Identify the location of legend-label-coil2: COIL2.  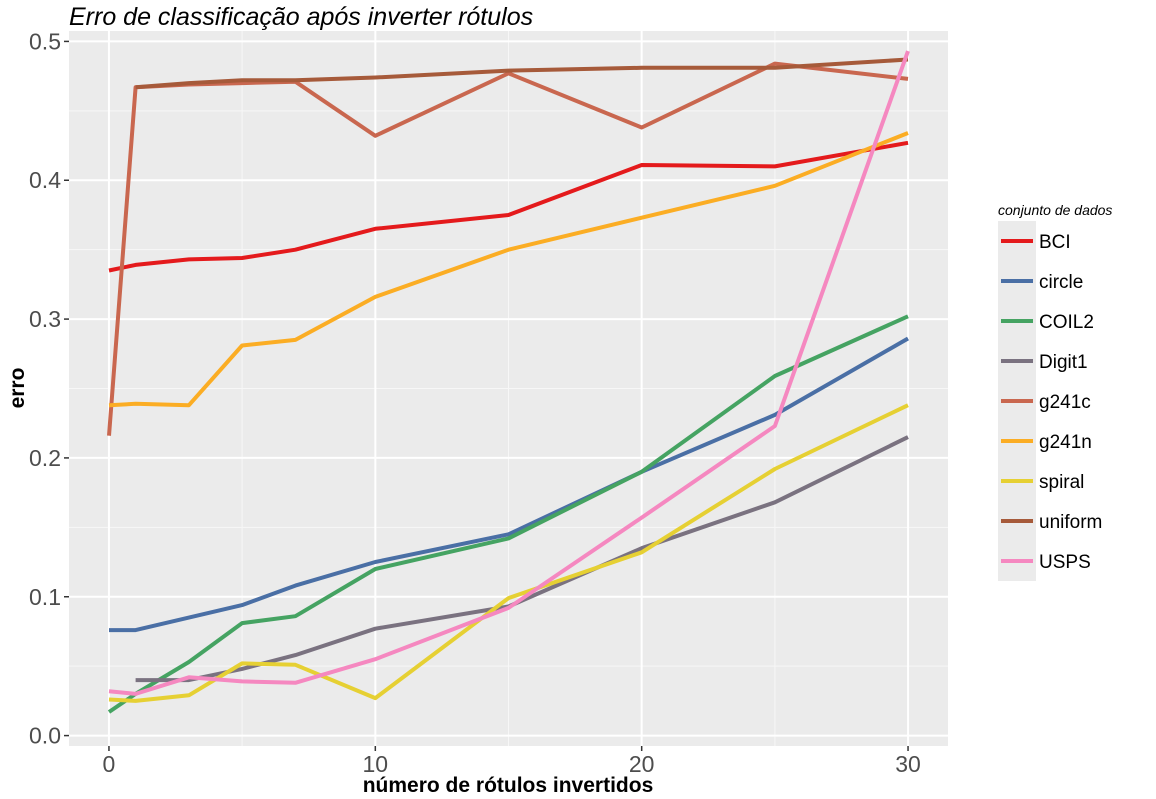
(1066, 322).